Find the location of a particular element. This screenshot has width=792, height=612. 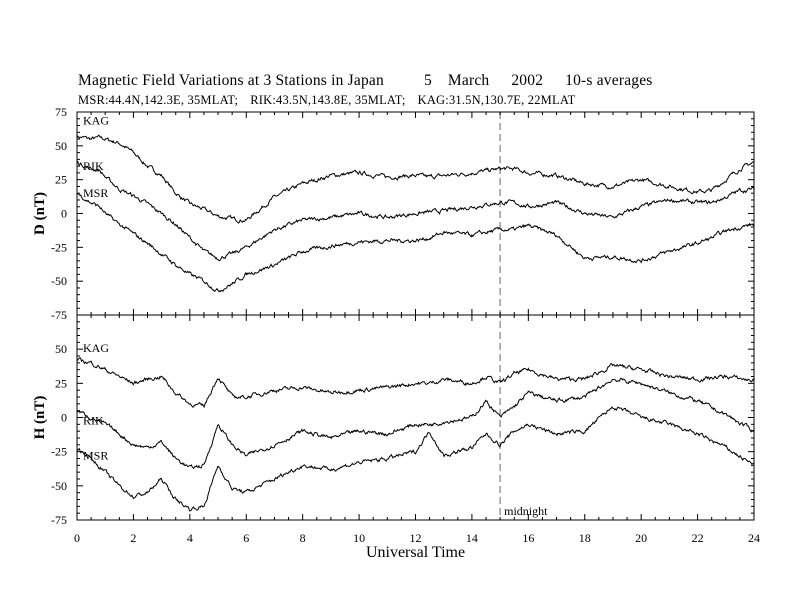

subtitle-rik: RIK:43.5N,143.8E, 35MLAT; is located at coordinates (328, 100).